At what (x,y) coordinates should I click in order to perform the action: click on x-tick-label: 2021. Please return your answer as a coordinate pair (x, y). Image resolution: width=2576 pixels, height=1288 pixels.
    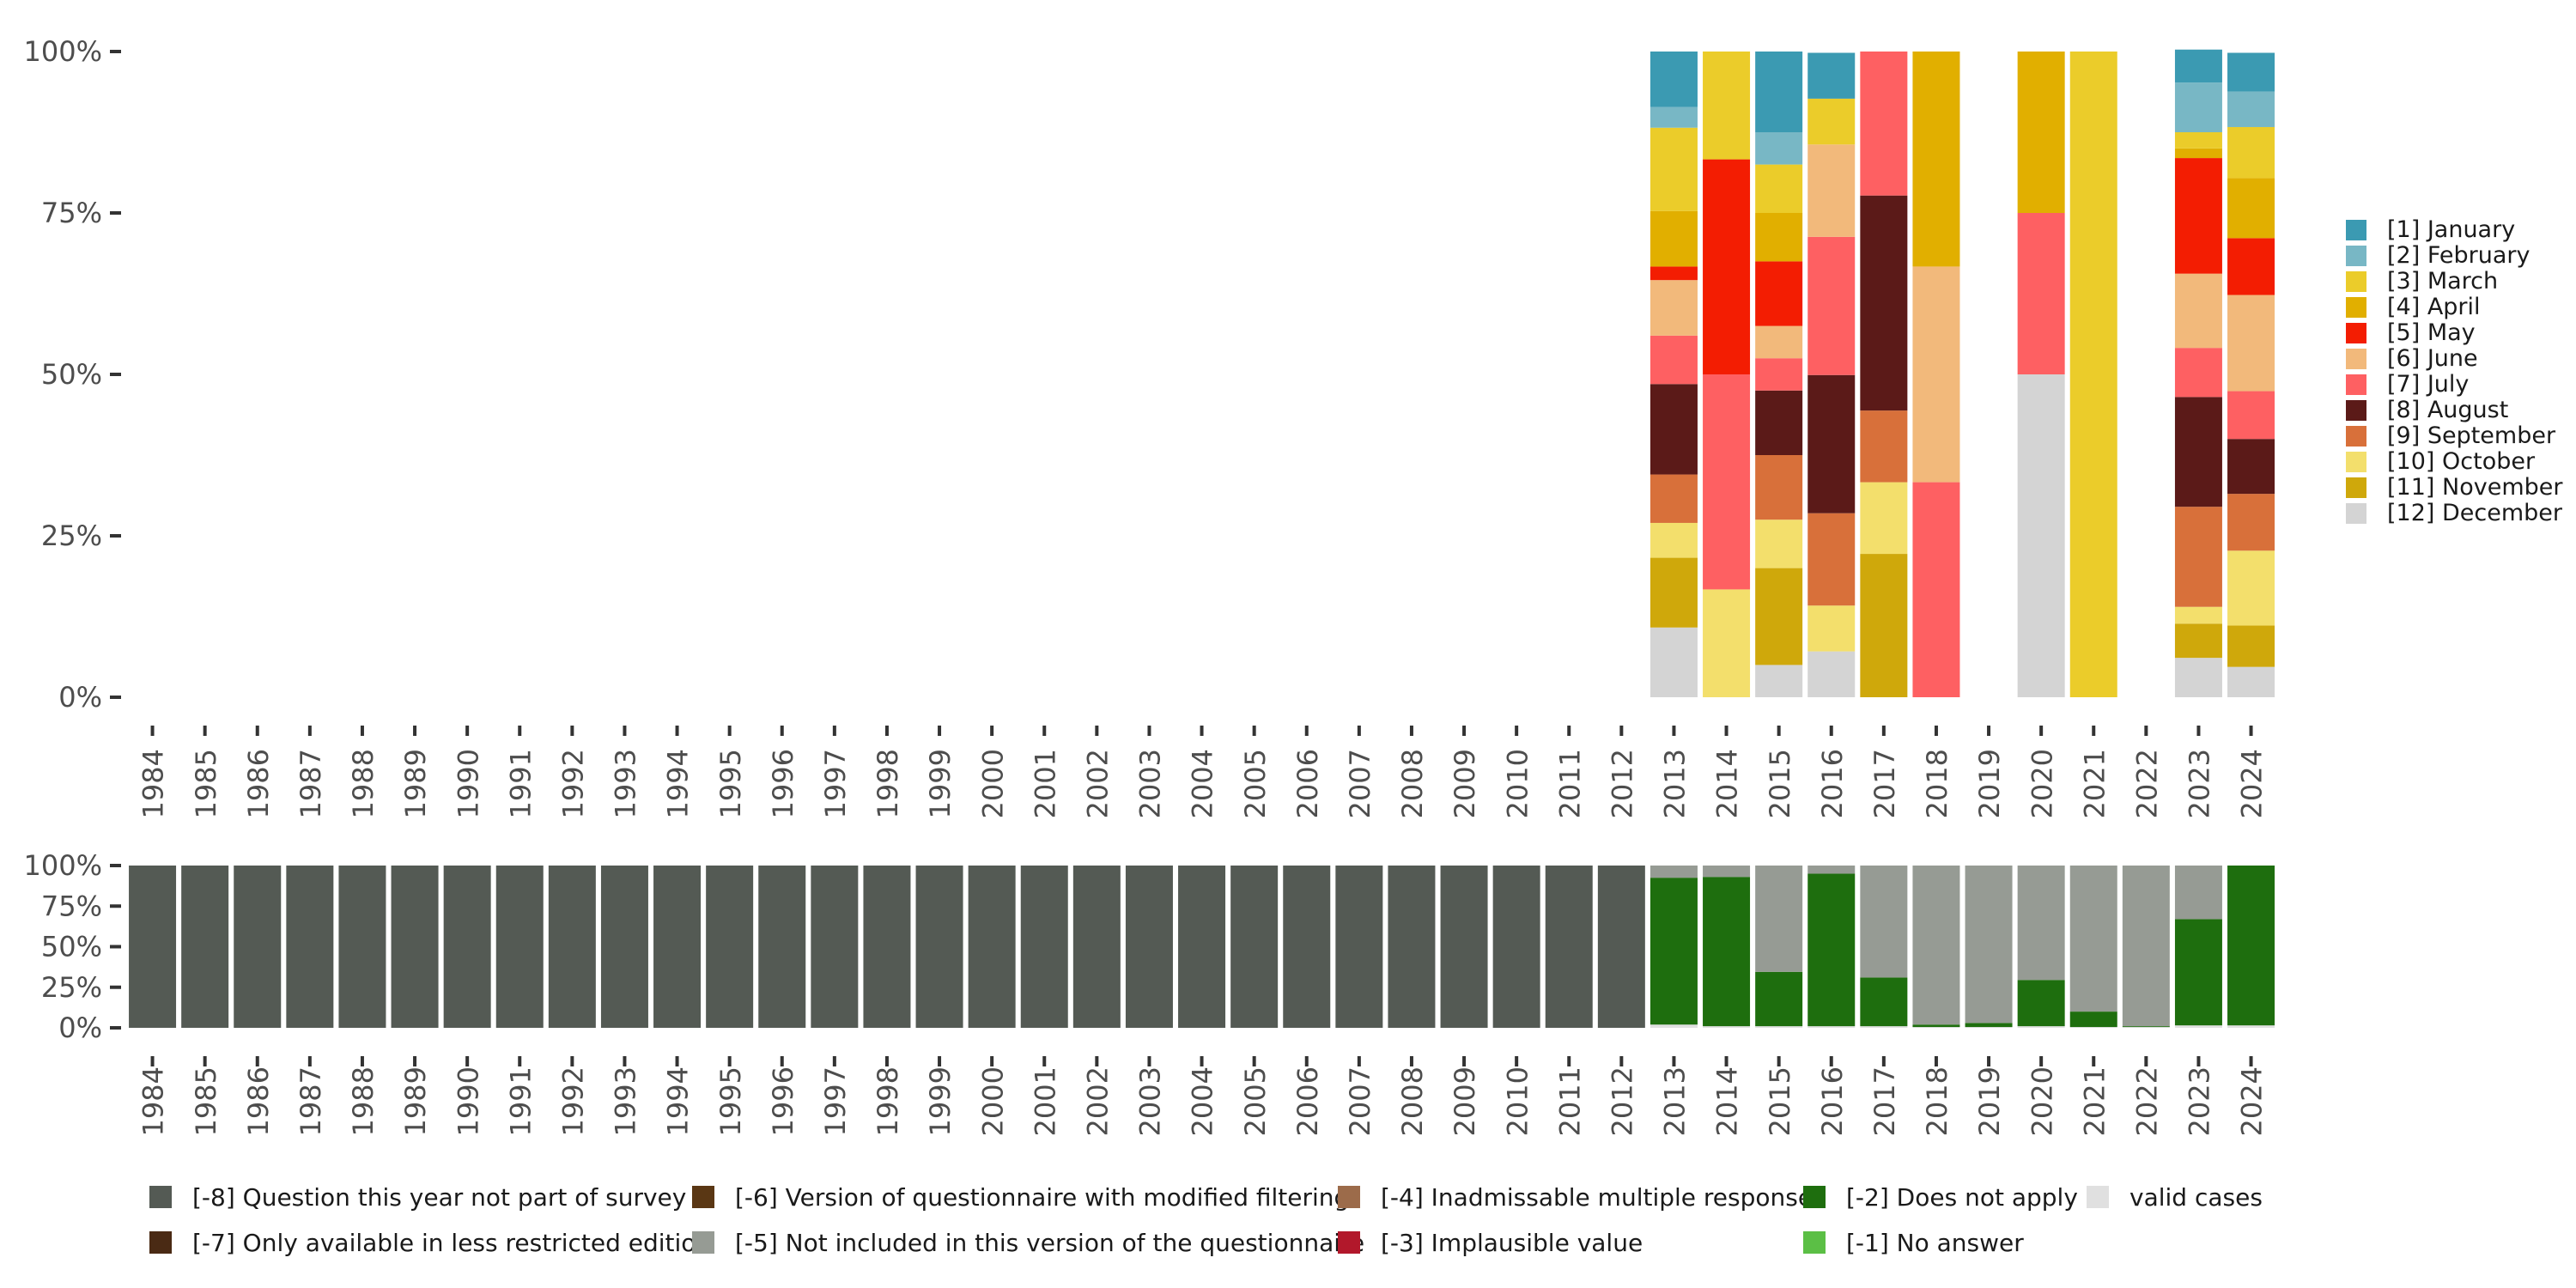
    Looking at the image, I should click on (2094, 1101).